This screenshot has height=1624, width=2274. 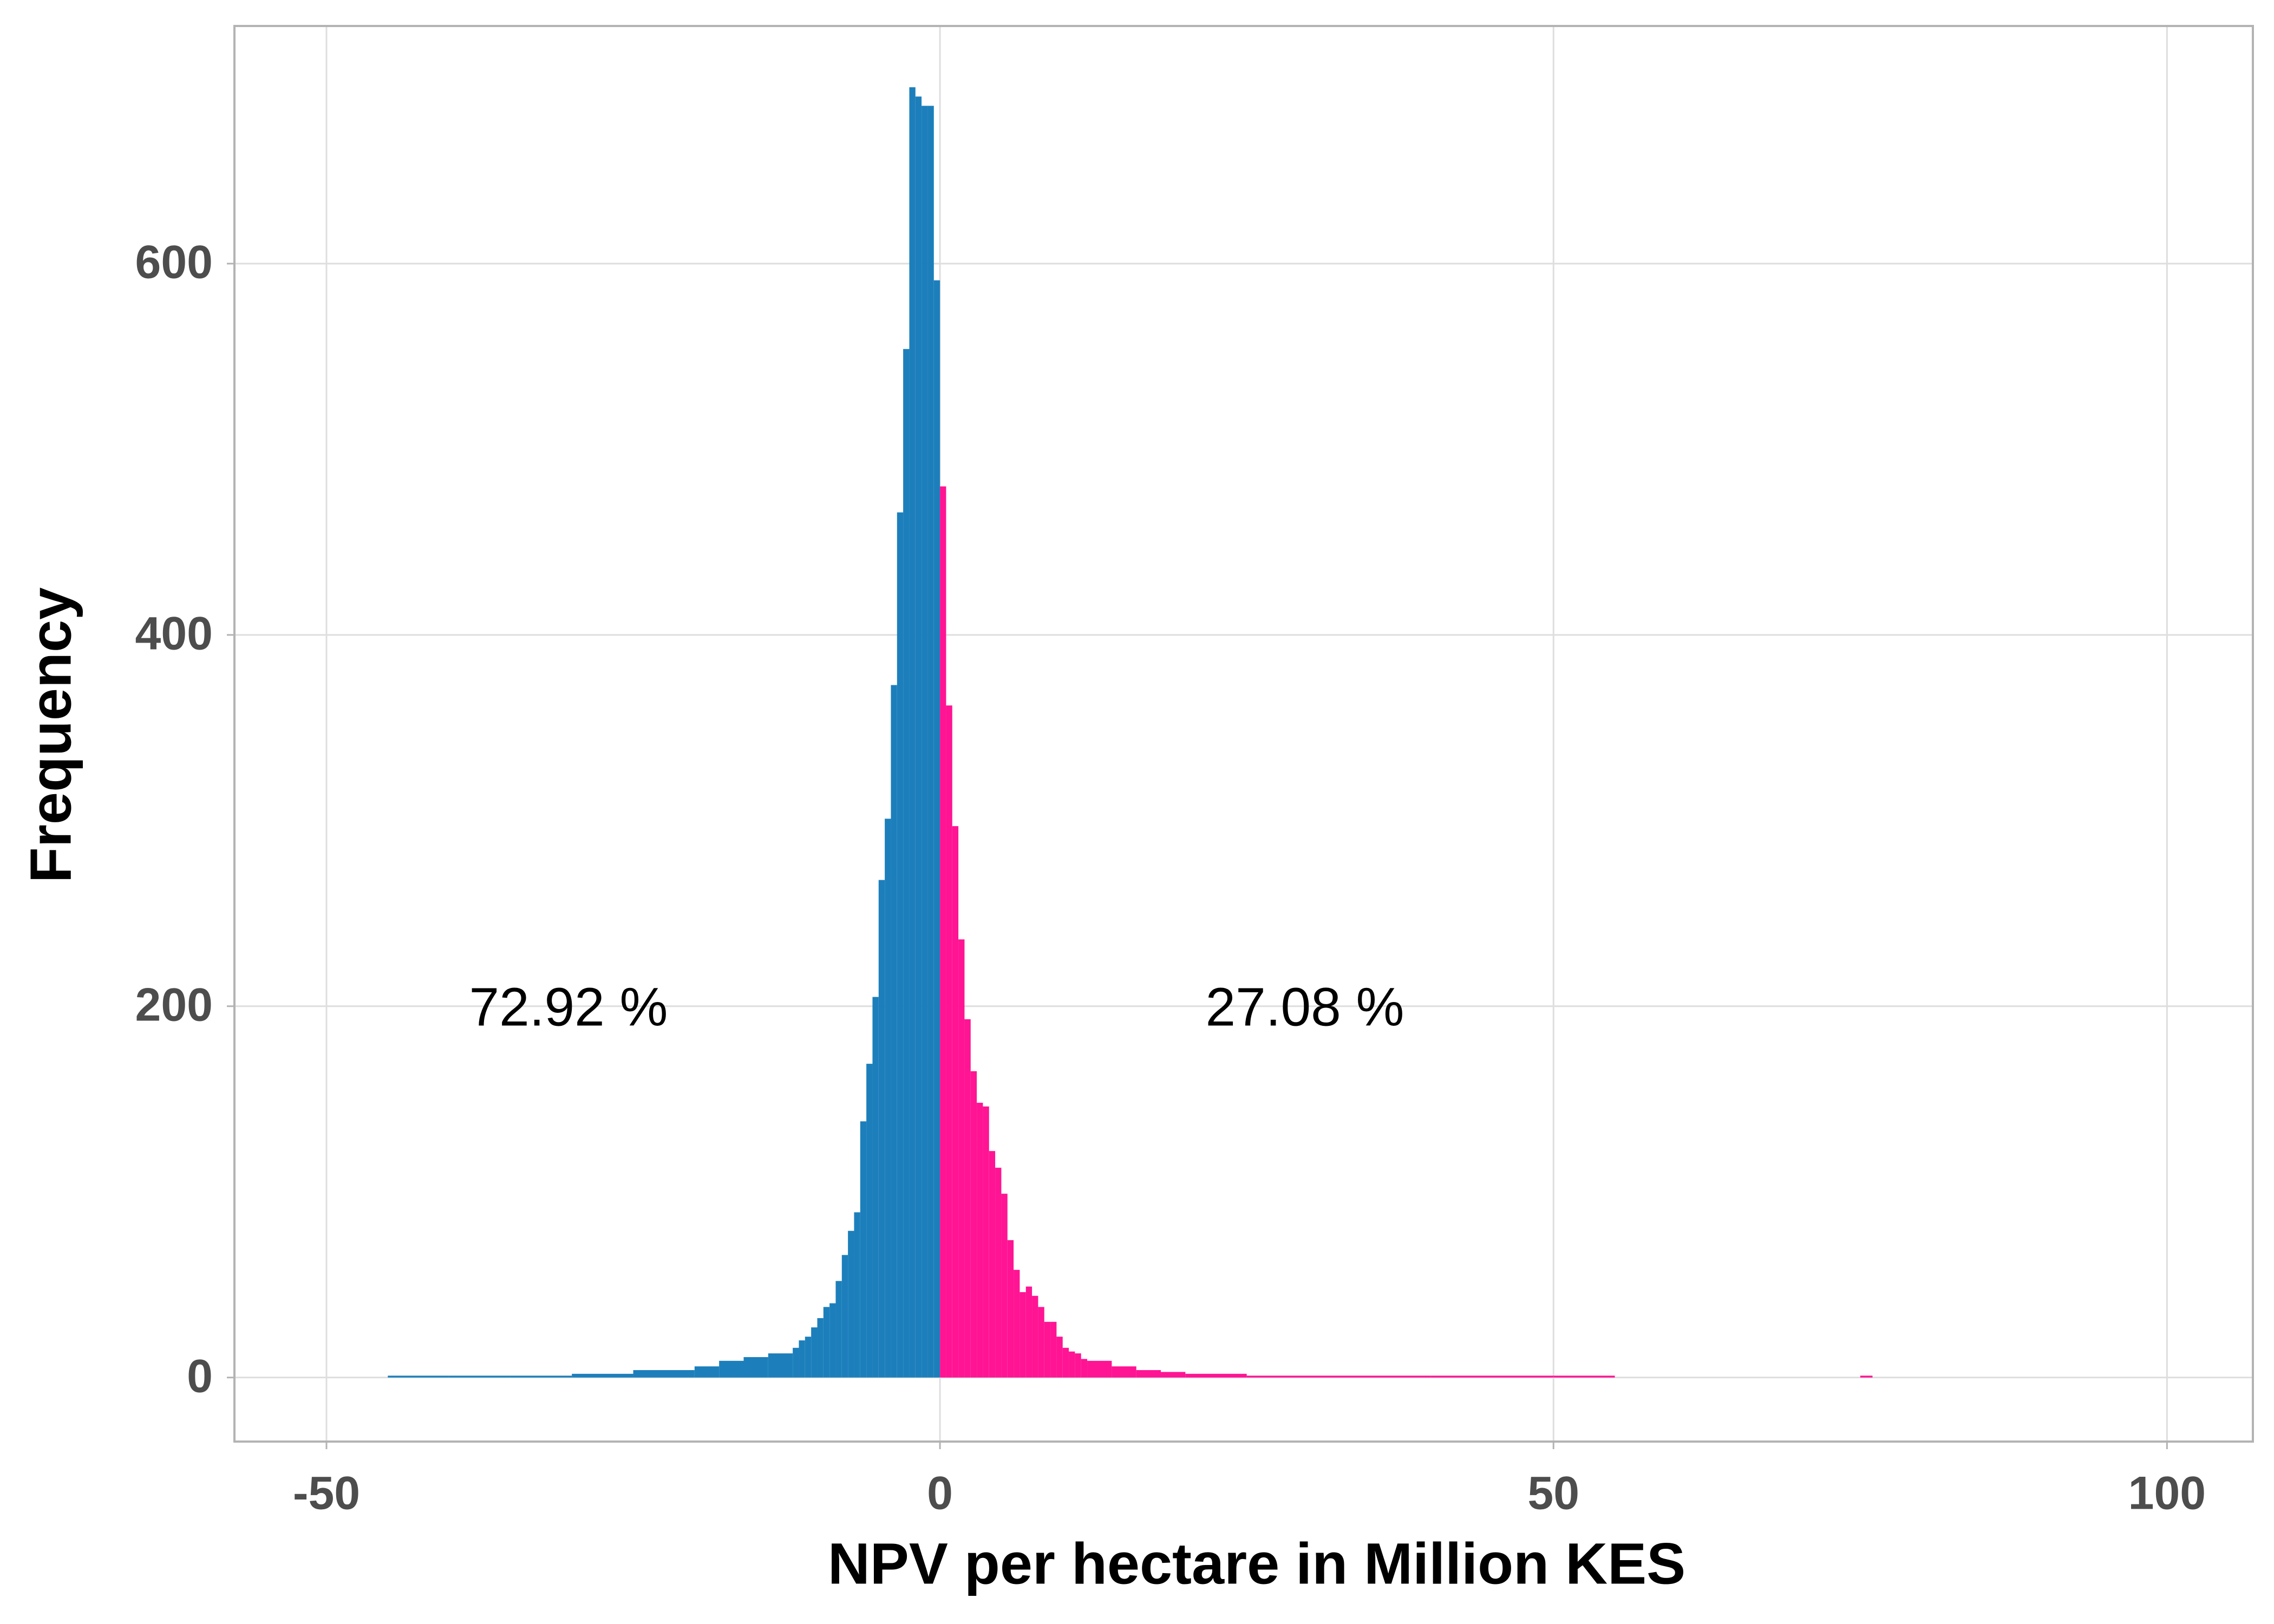 I want to click on y-tick-label: 400, so click(x=174, y=634).